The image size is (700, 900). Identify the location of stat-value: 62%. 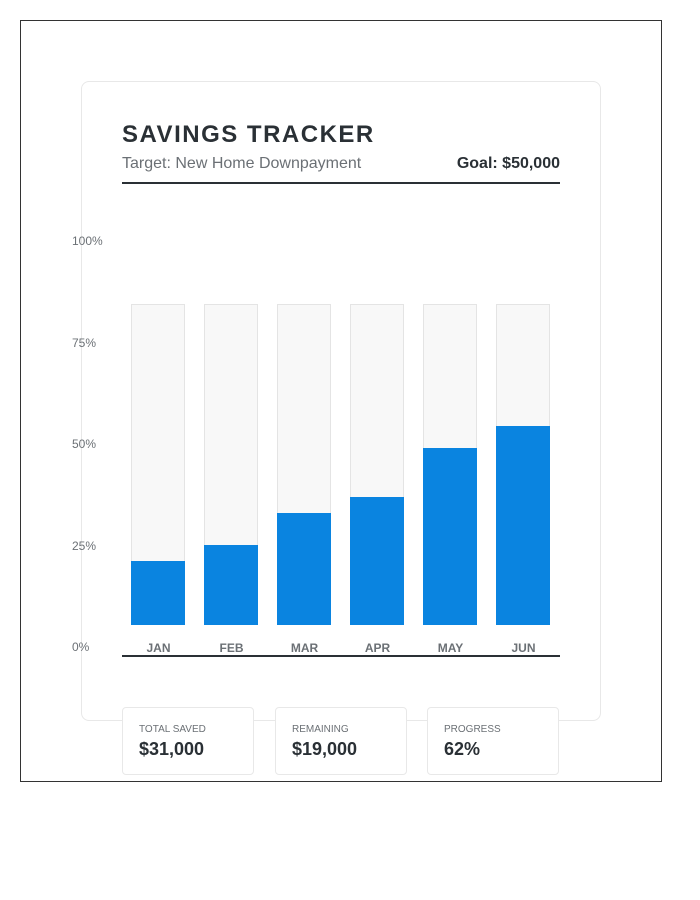
(462, 749).